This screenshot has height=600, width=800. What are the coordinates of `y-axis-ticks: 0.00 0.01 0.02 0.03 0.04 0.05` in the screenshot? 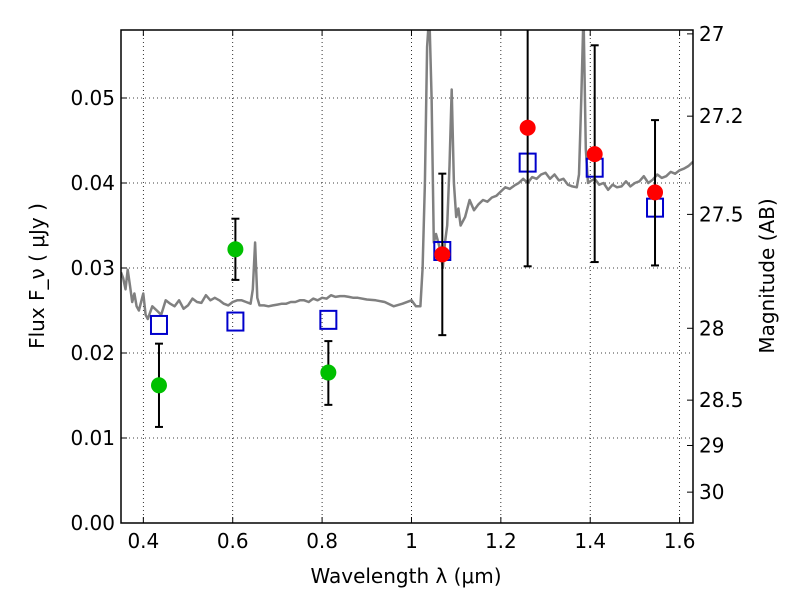 It's located at (98, 310).